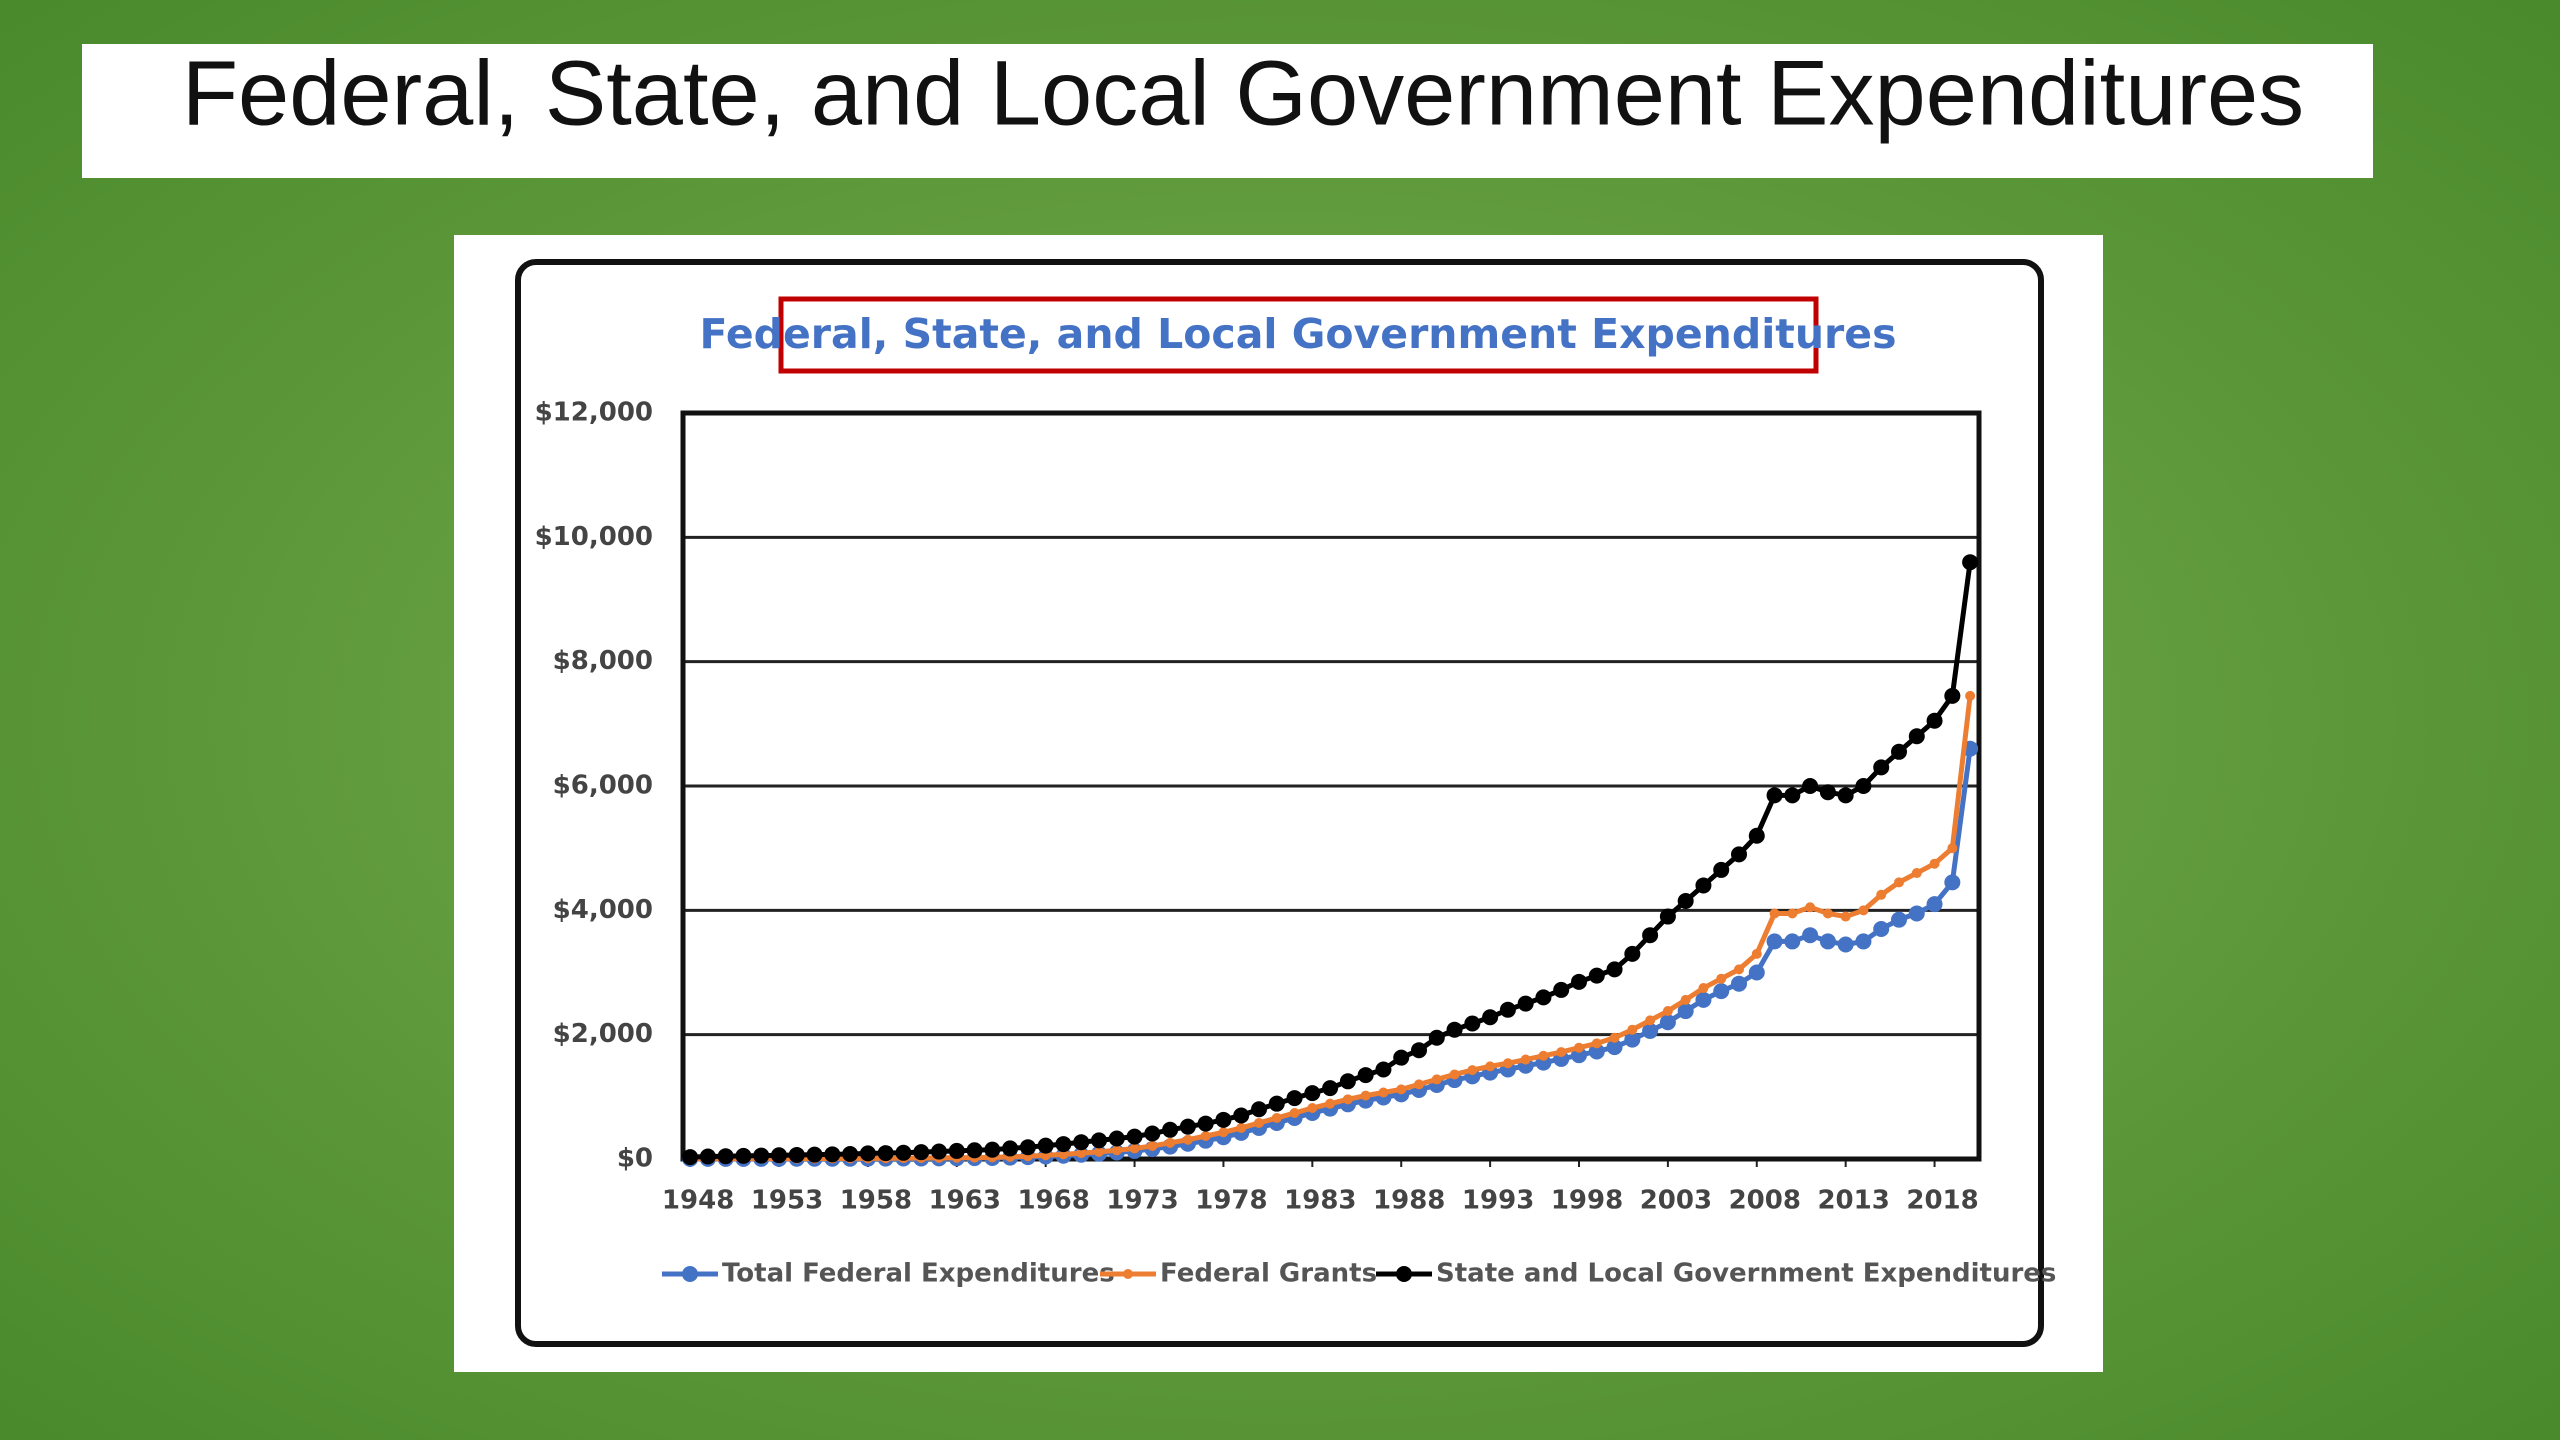 Image resolution: width=2560 pixels, height=1440 pixels. I want to click on legend-marker, so click(1404, 1274).